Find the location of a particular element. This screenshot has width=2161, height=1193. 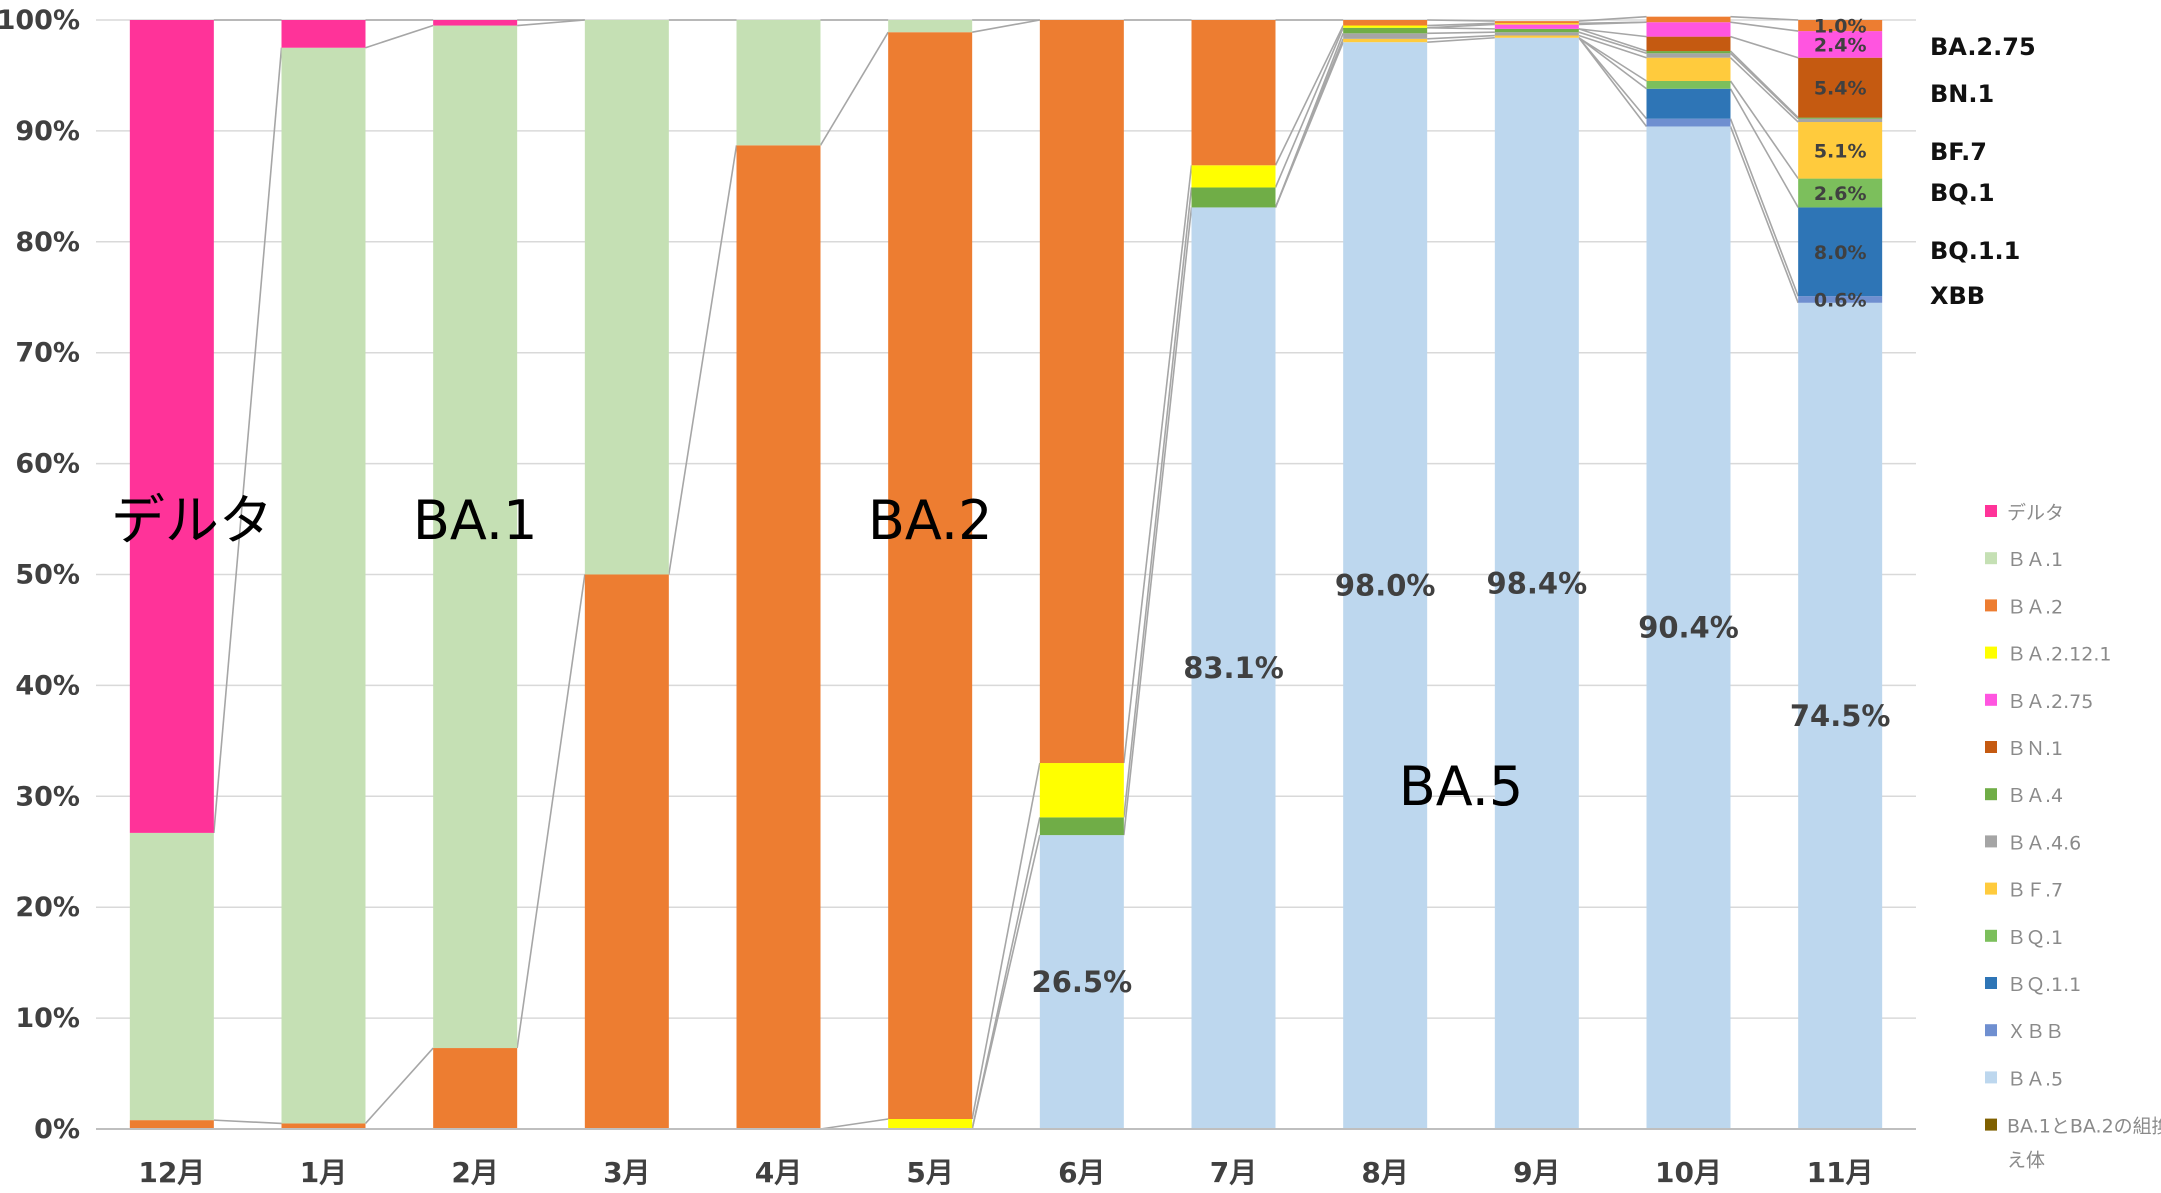

bar-segment-ｂｑ-1 is located at coordinates (1688, 84).